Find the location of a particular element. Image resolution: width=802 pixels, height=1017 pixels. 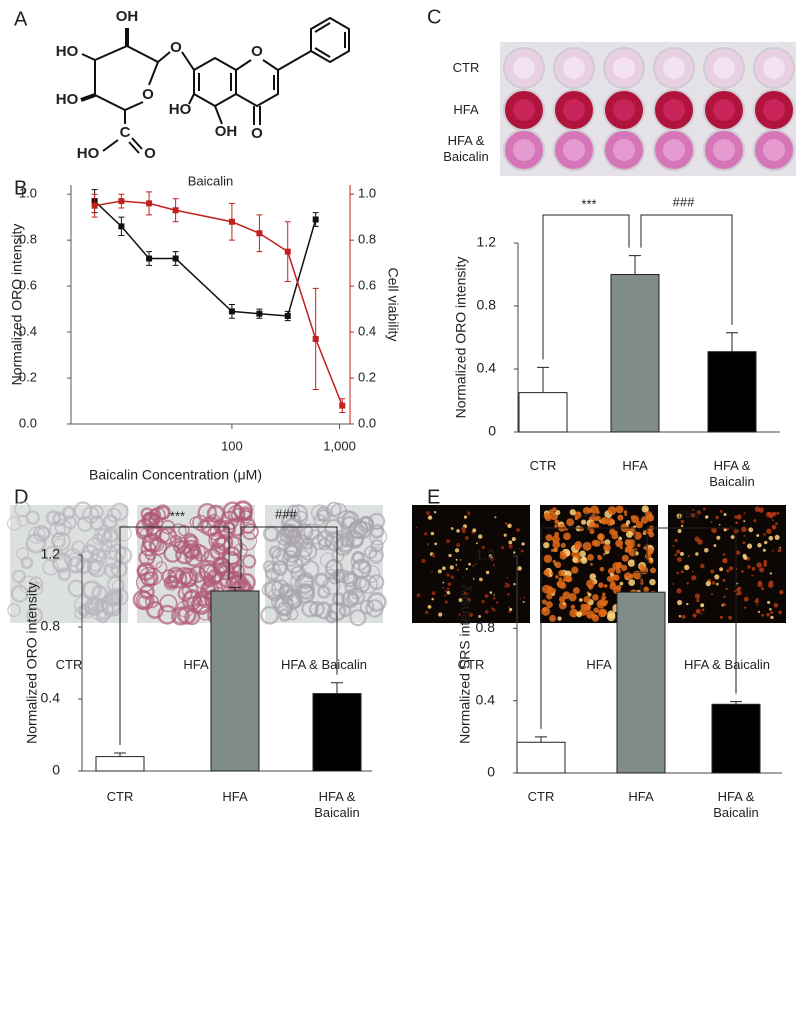

y2-axis-label: Cell viability is located at coordinates (393, 305).